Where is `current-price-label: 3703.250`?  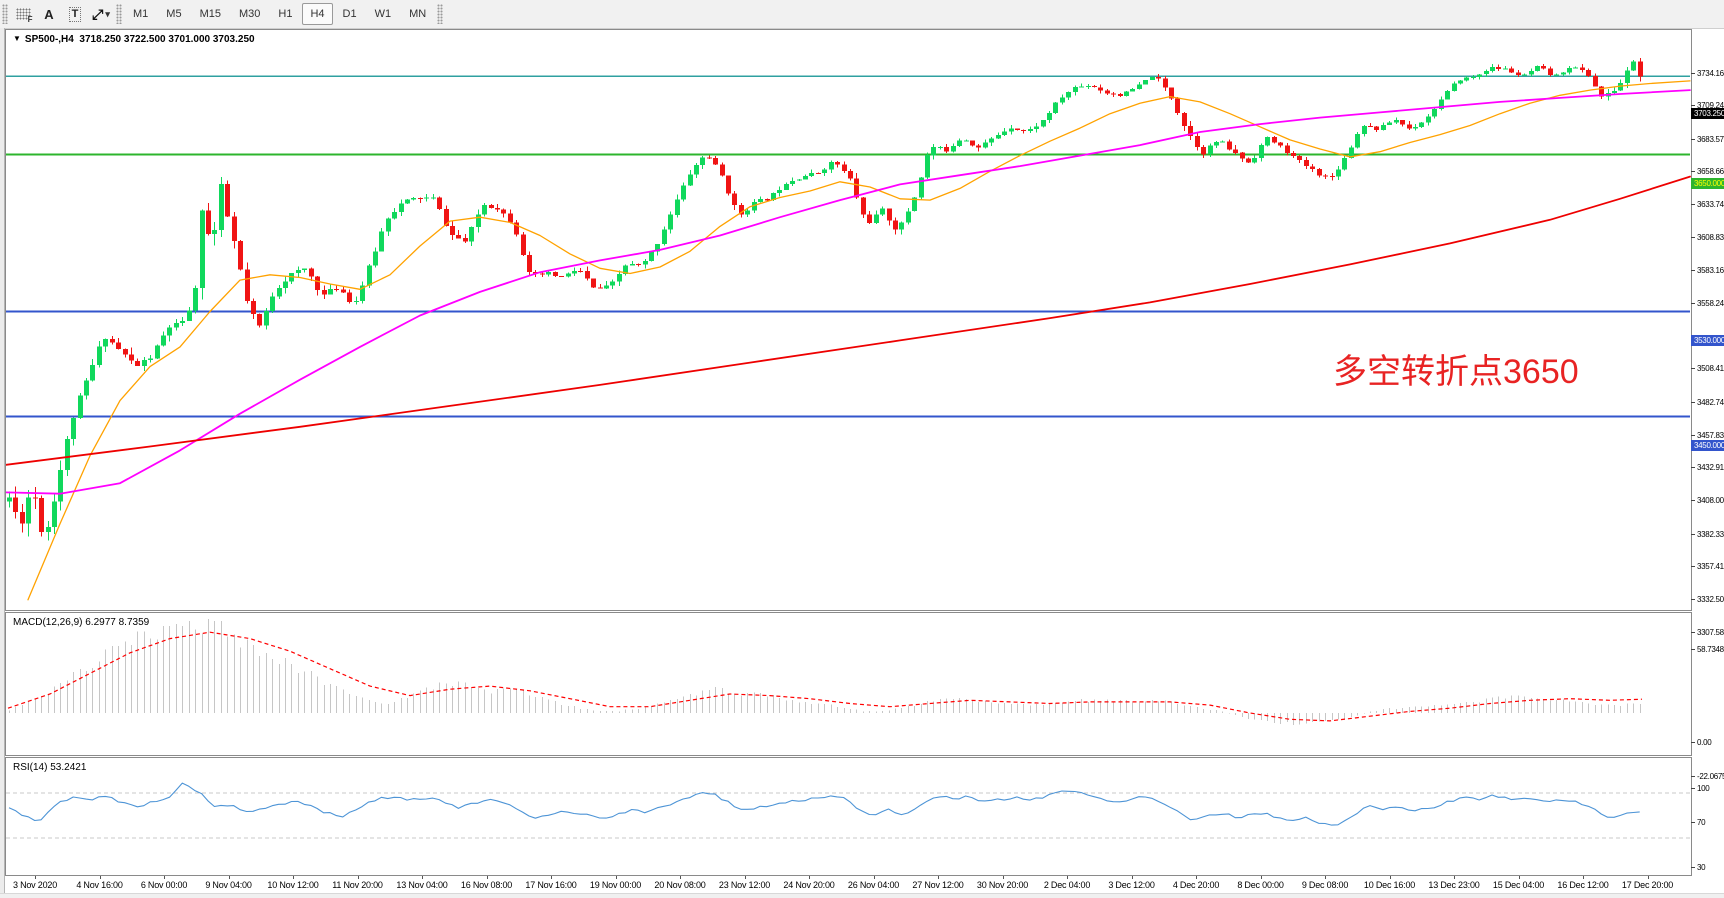
current-price-label: 3703.250 is located at coordinates (1707, 113).